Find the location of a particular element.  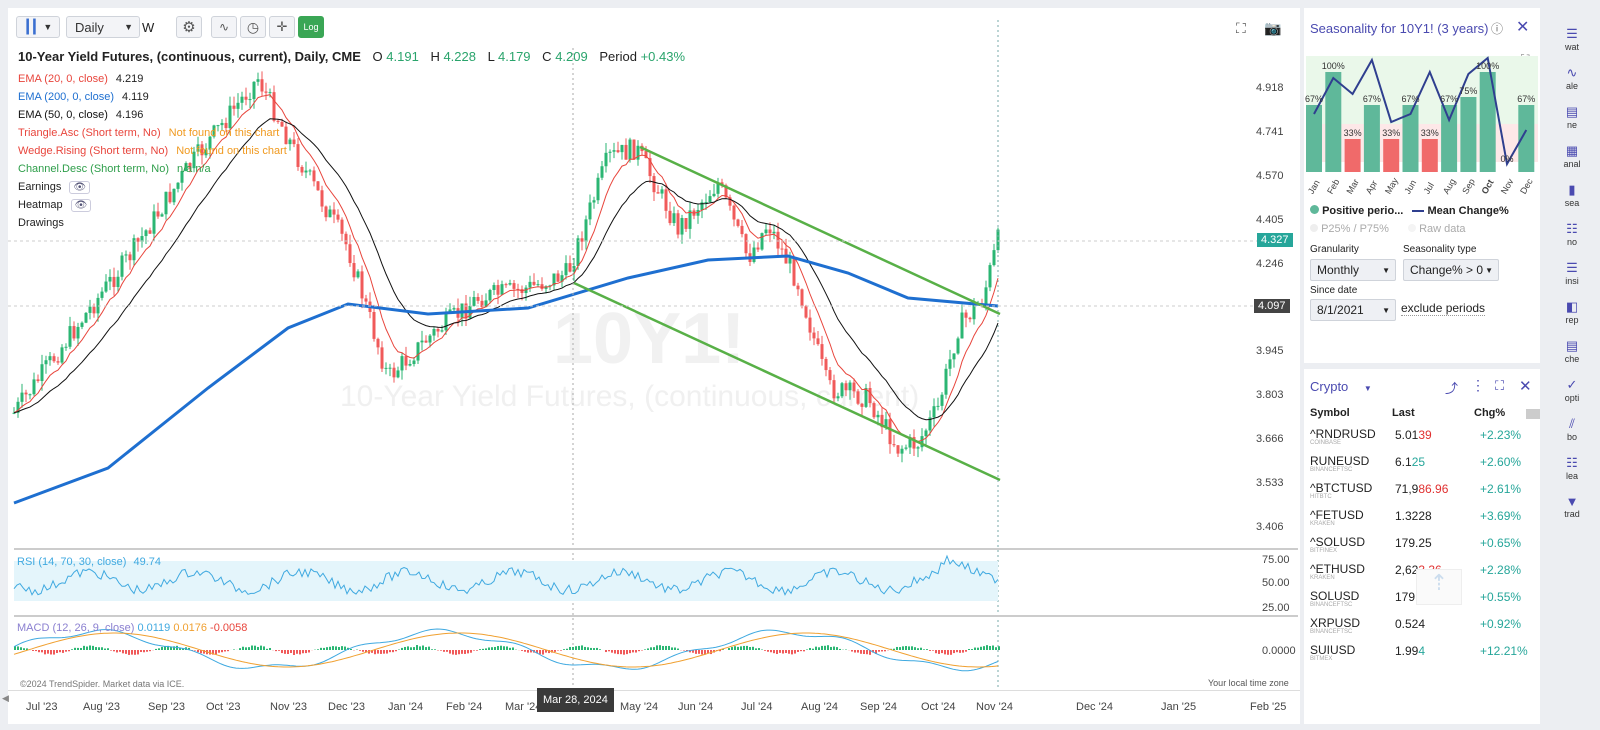

fullscreen-icon: ⛶ is located at coordinates (1241, 28).